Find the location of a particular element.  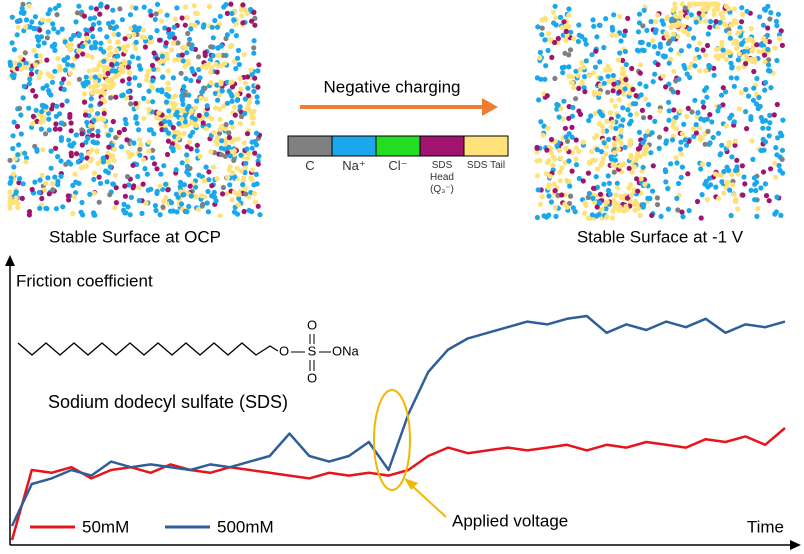

y-axis-label: Friction coefficient is located at coordinates (84, 280).